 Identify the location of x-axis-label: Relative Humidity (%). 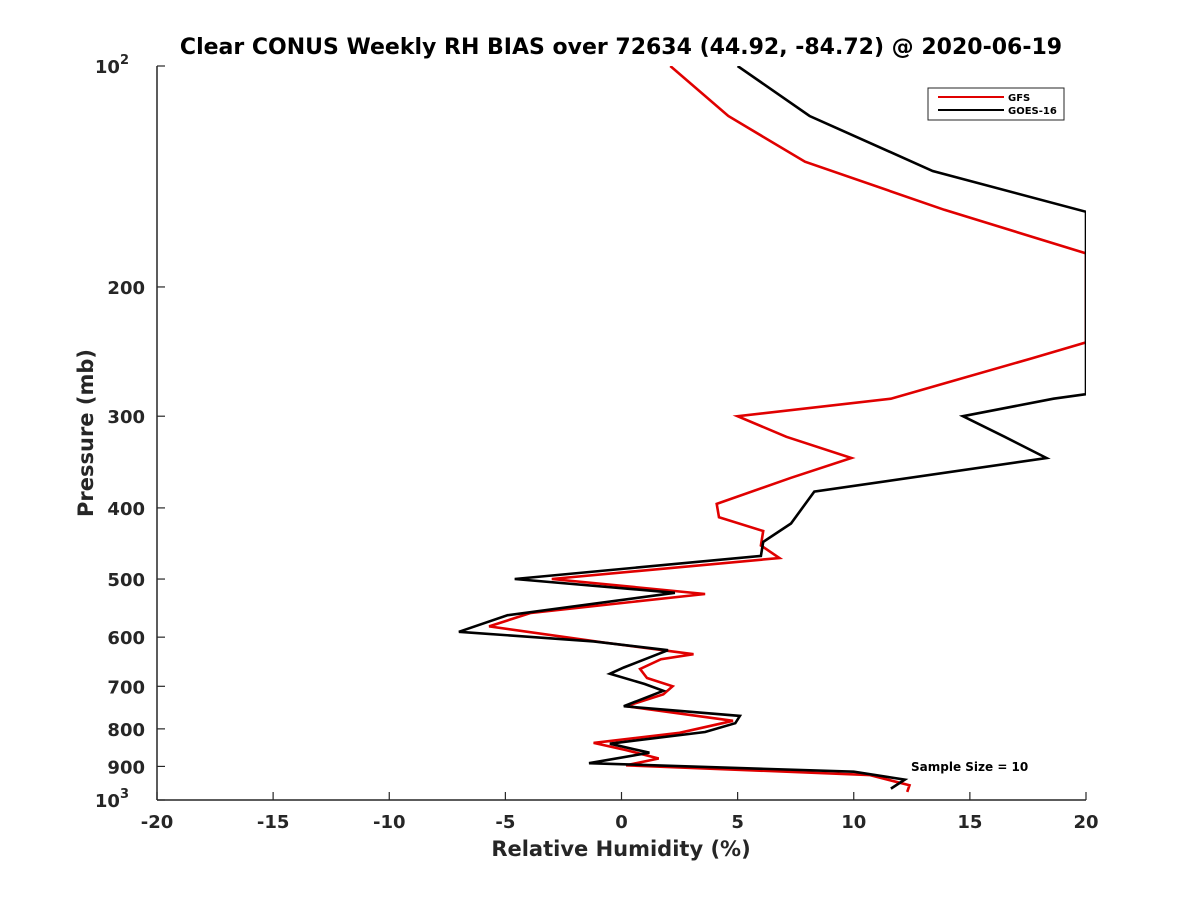
(620, 849).